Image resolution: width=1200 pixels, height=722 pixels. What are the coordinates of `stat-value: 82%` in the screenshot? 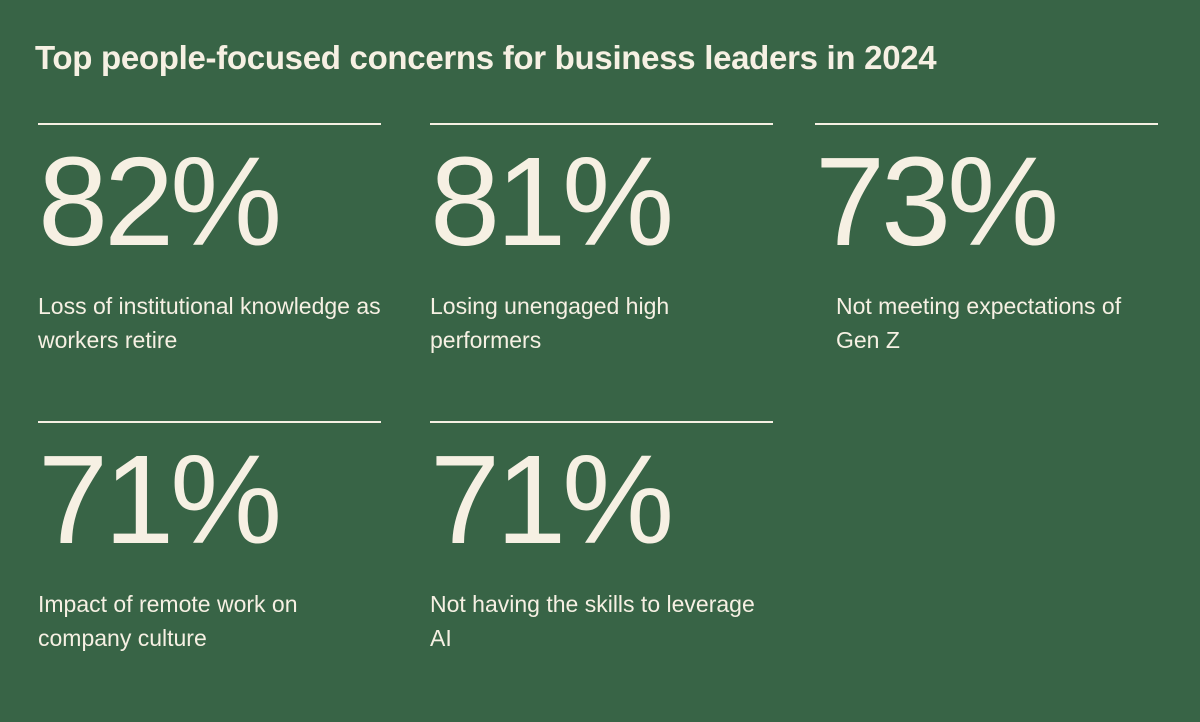 It's located at (160, 201).